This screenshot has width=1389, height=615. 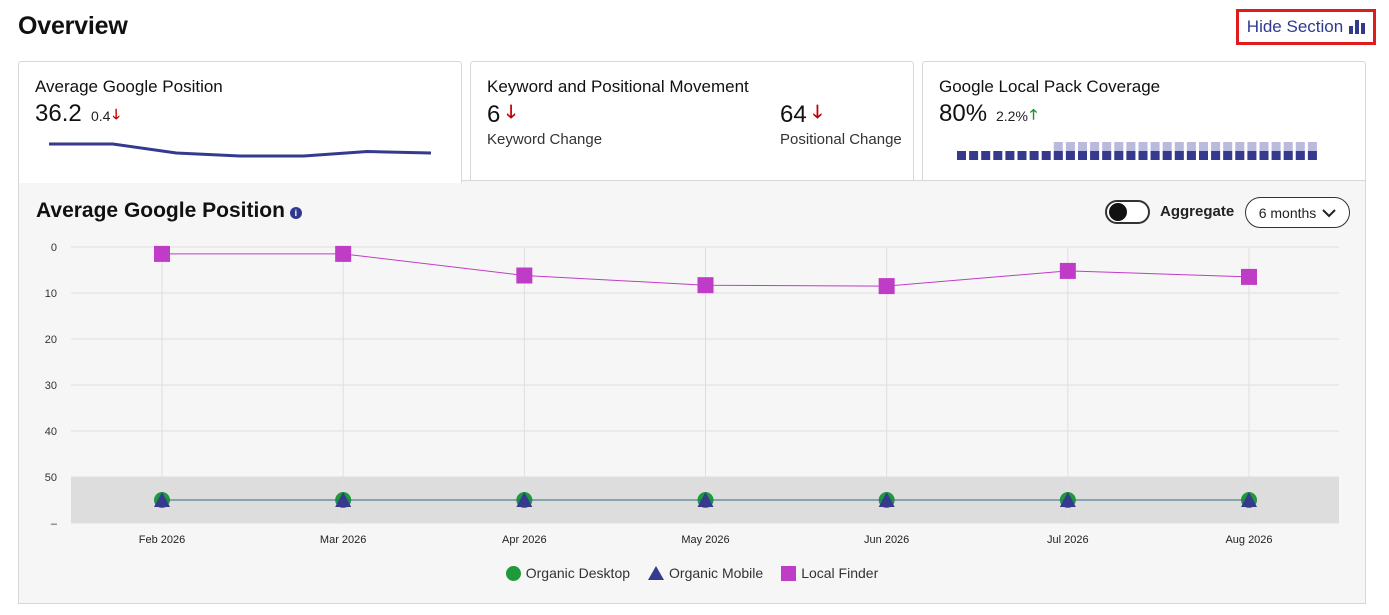 What do you see at coordinates (51, 294) in the screenshot?
I see `y-tick-label: 10` at bounding box center [51, 294].